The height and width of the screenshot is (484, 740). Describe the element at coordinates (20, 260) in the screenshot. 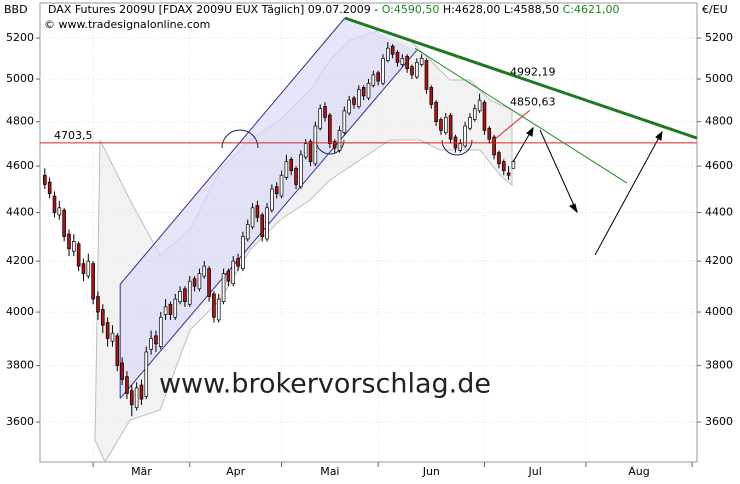

I see `y-tick-label: 4200` at that location.